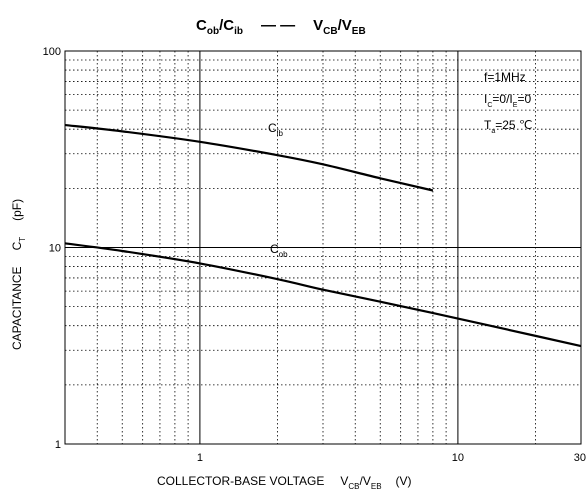  Describe the element at coordinates (505, 77) in the screenshot. I see `condition-frequency: f=1MHz` at that location.